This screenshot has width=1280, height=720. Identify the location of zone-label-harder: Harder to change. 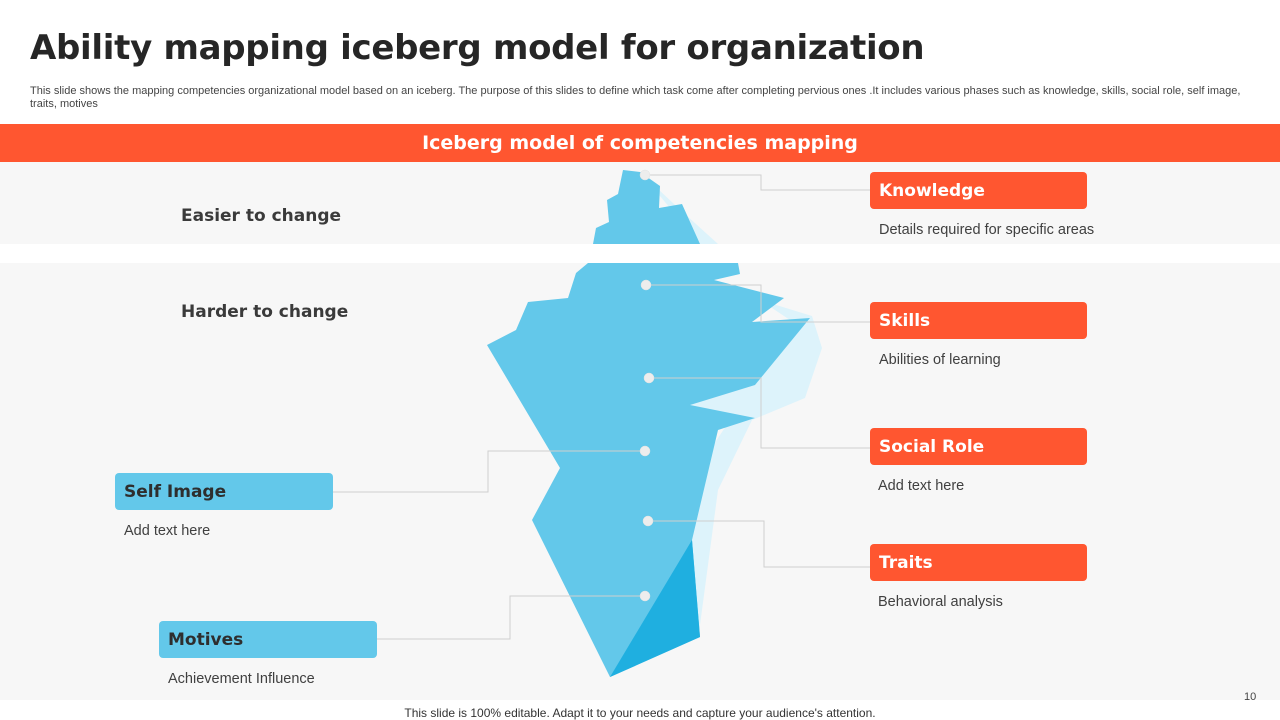
(265, 312).